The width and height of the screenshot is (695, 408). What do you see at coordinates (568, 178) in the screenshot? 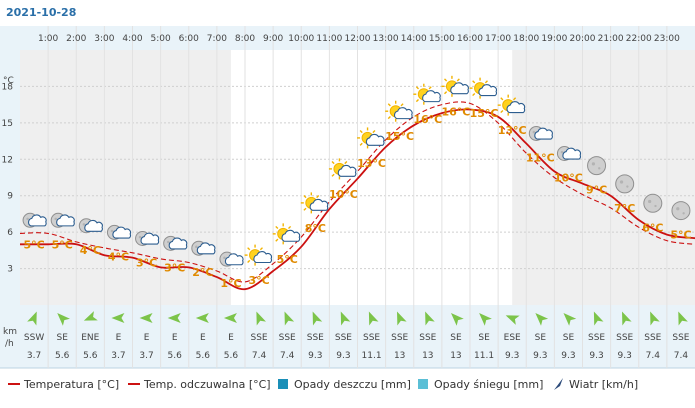
I see `temp-label: 10°C` at bounding box center [568, 178].